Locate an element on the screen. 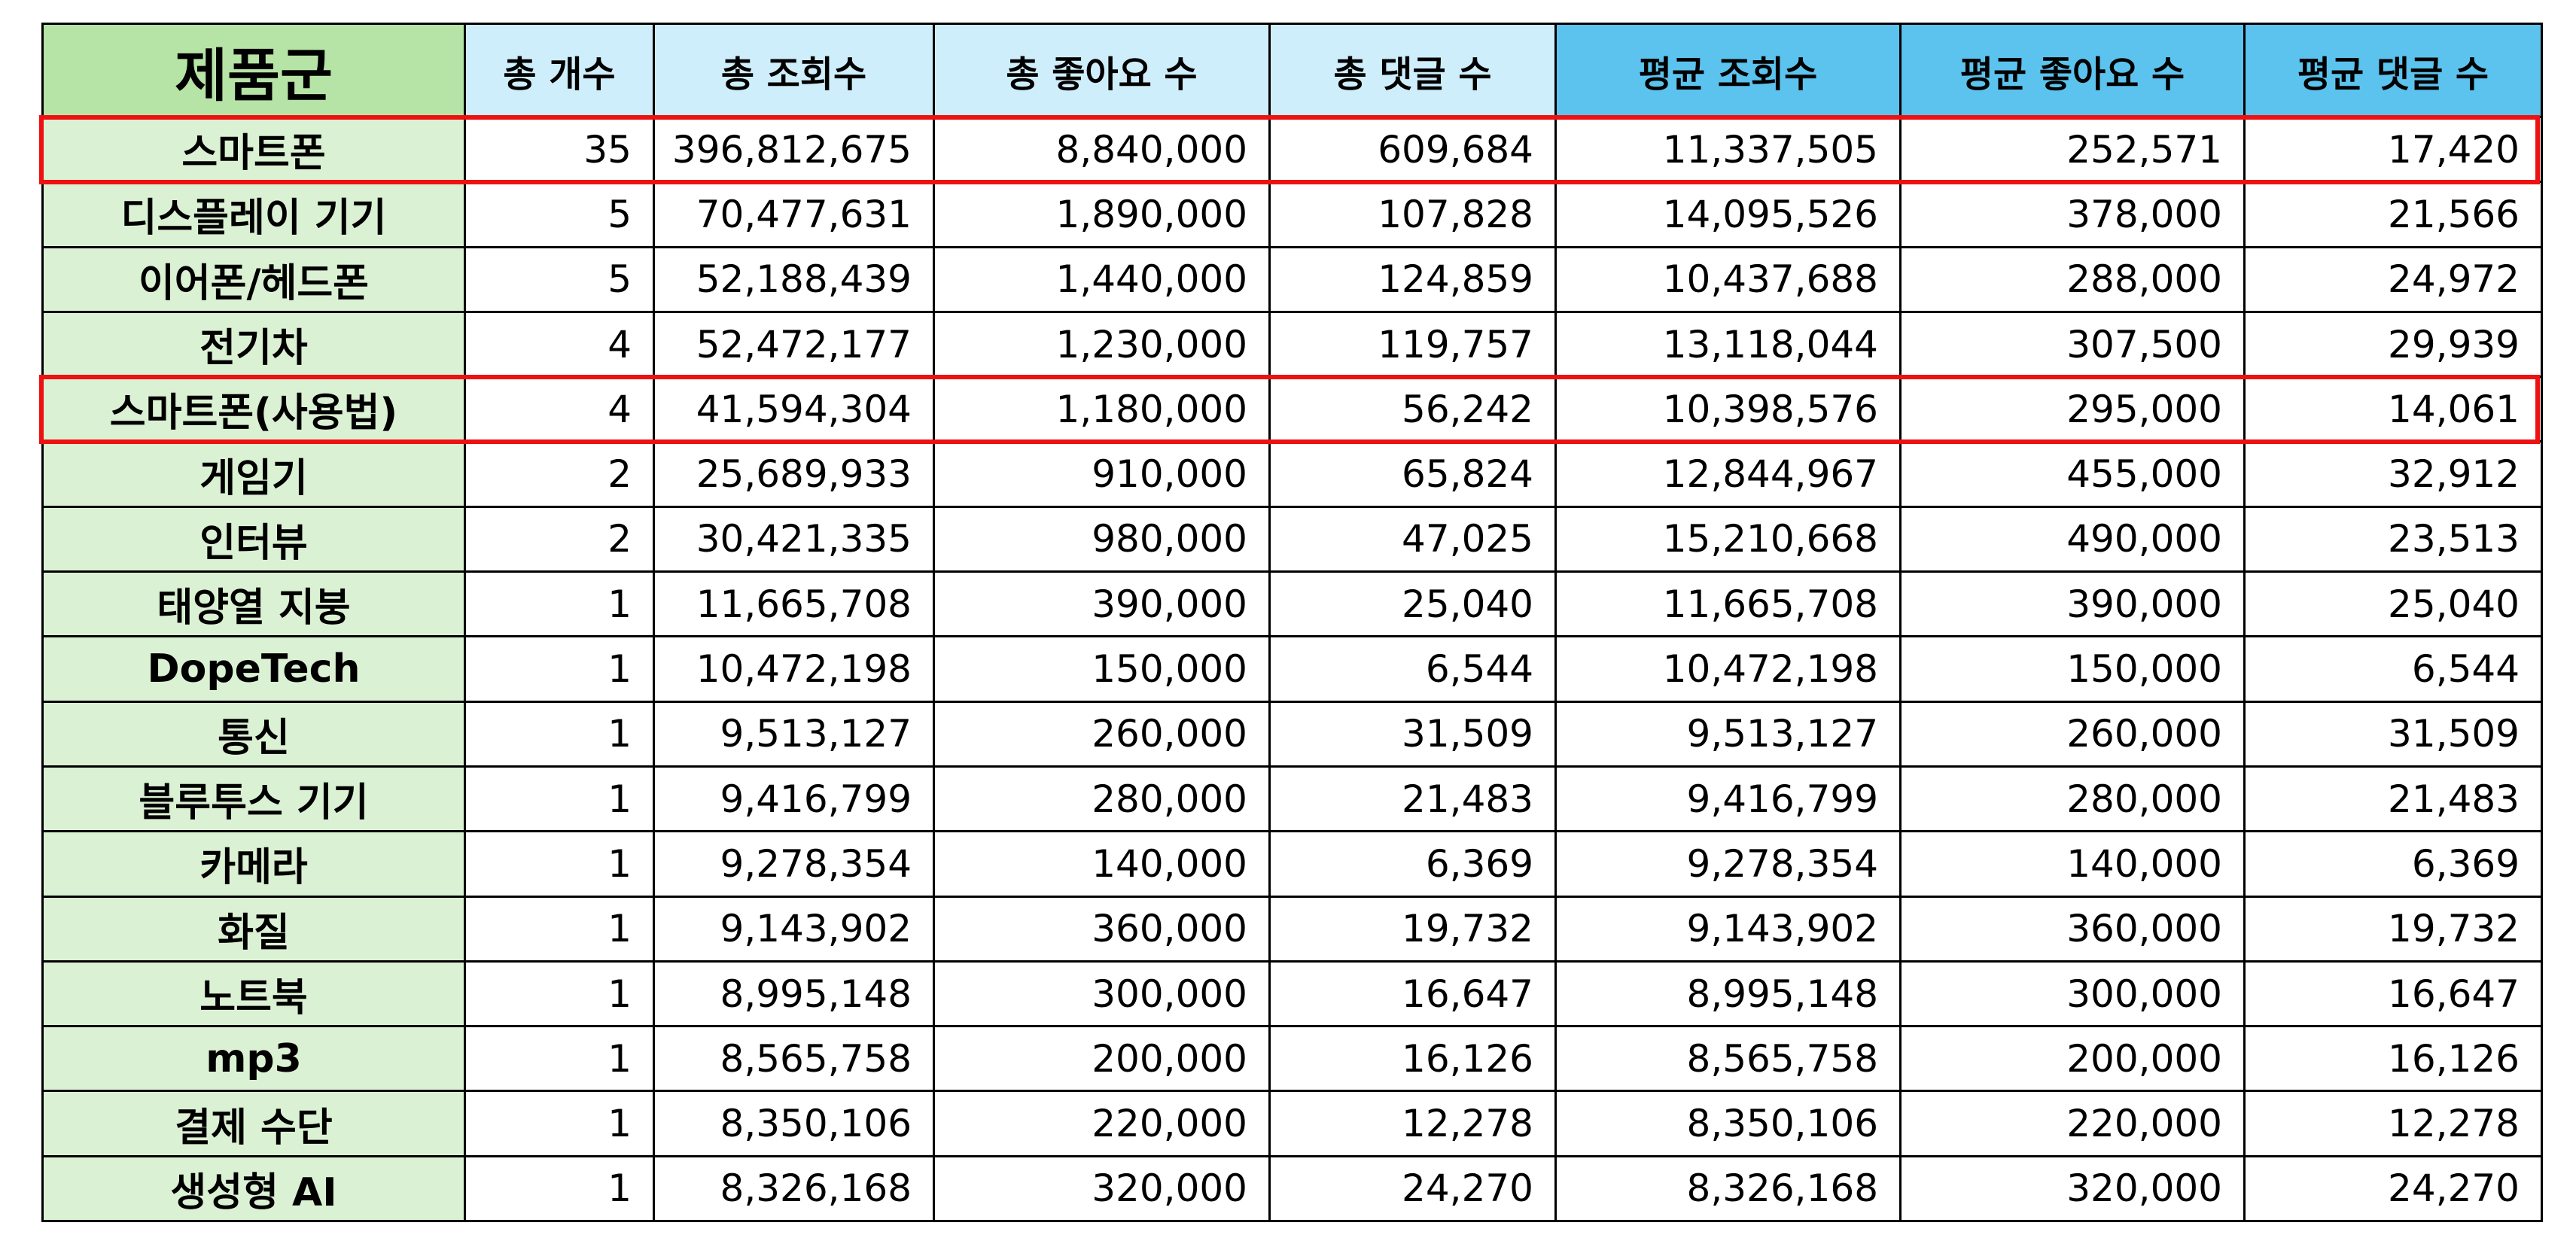 The width and height of the screenshot is (2576, 1250). cell-total-comments: 24,270 is located at coordinates (1413, 1188).